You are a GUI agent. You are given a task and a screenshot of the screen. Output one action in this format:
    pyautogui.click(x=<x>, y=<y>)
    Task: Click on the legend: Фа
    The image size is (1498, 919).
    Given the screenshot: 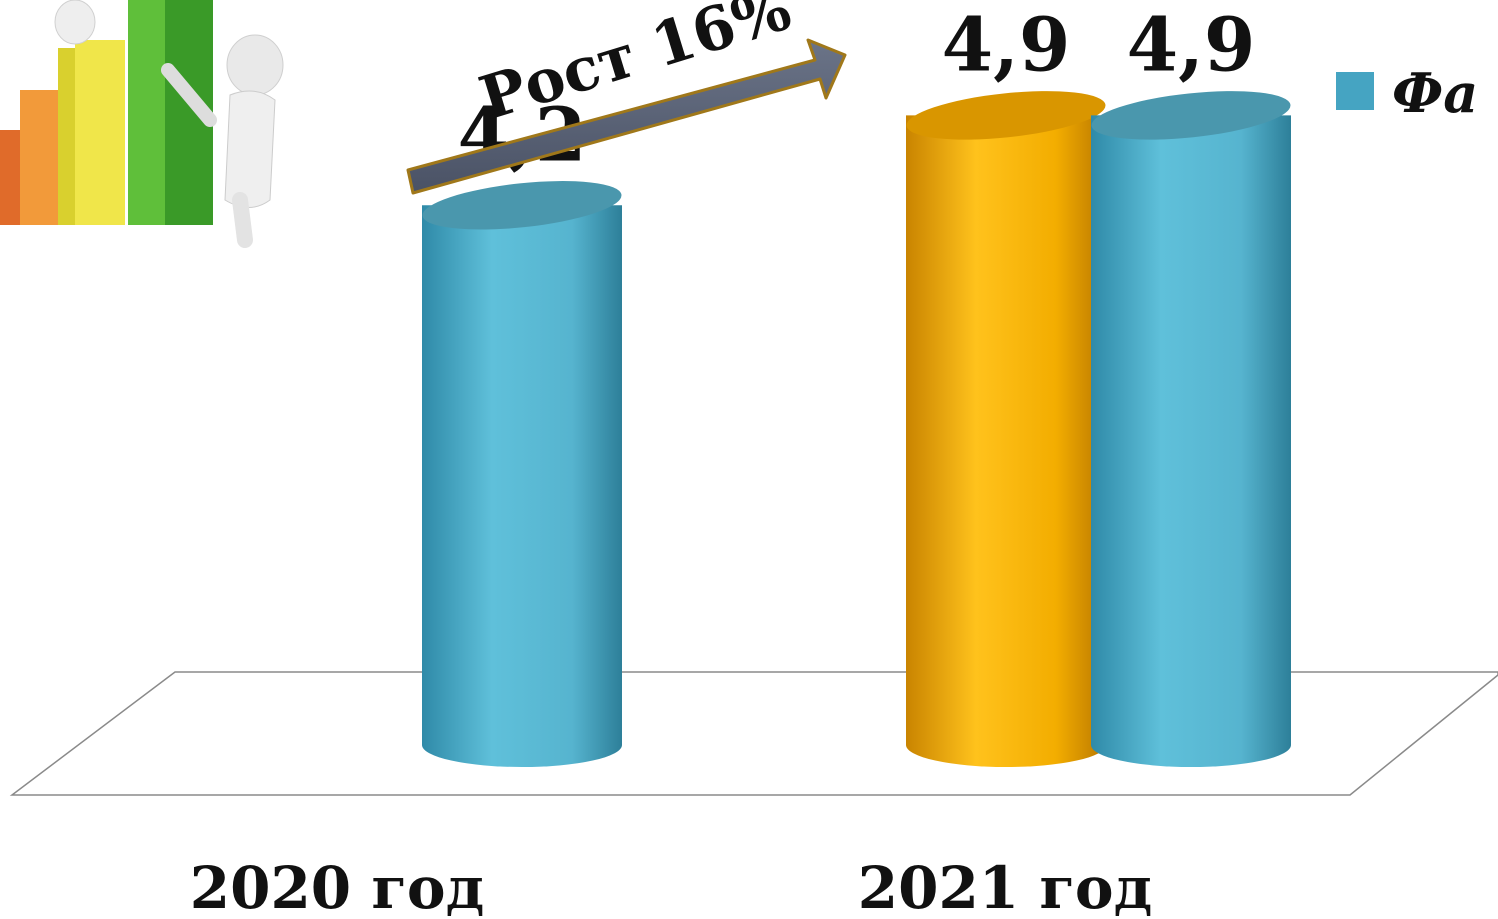 What is the action you would take?
    pyautogui.click(x=1407, y=93)
    